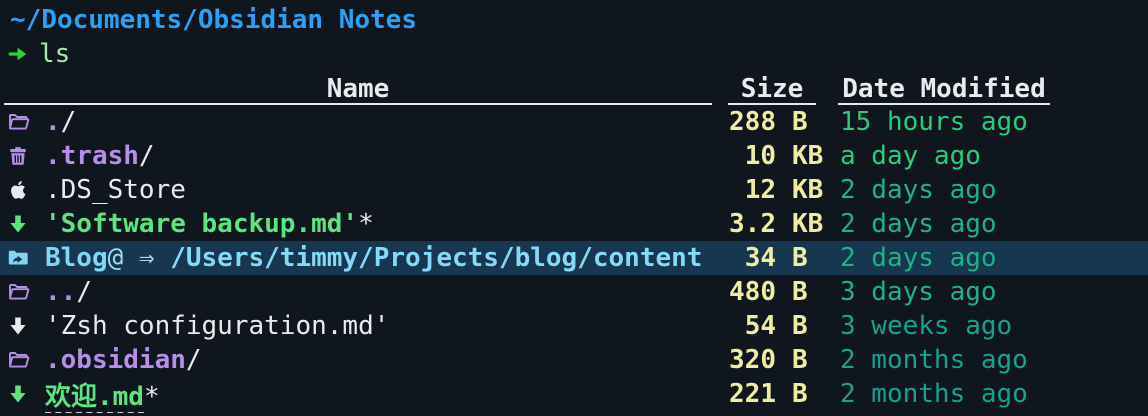 Image resolution: width=1148 pixels, height=416 pixels. What do you see at coordinates (574, 326) in the screenshot?
I see `file-row-zsh-configuration: 'Zsh configuration.md' 54 B 3 weeks ago` at bounding box center [574, 326].